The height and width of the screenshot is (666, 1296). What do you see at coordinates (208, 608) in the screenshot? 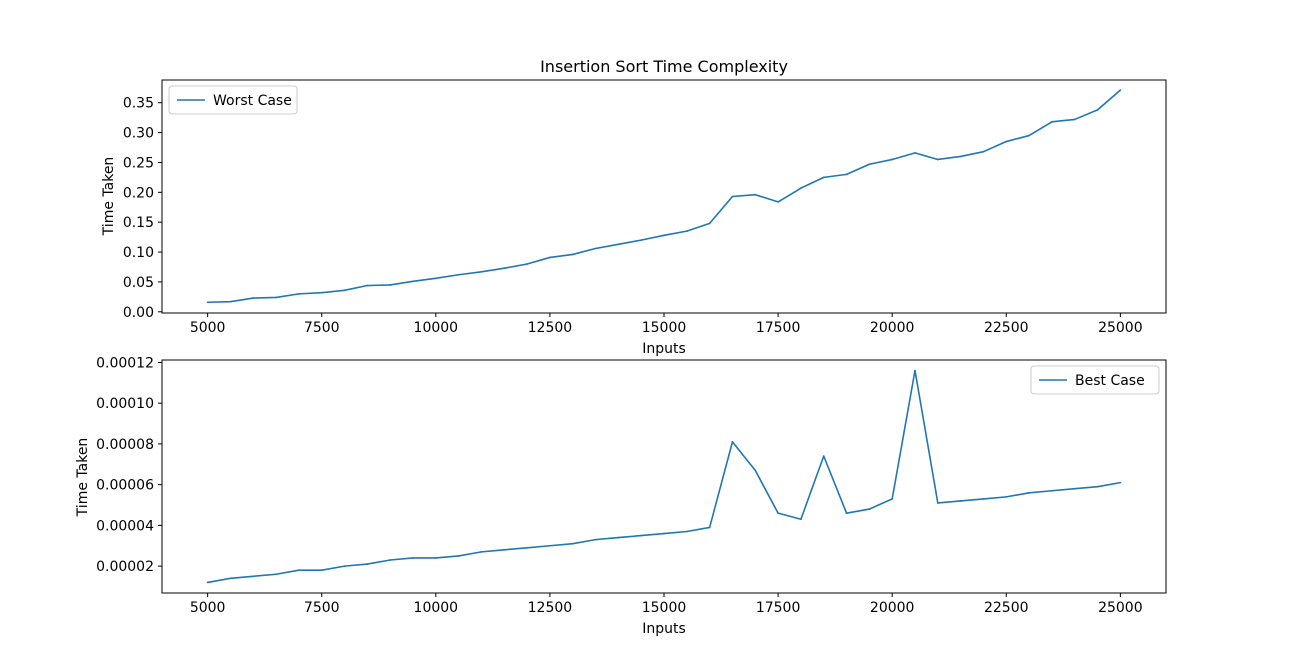
I see `x-tick-label: 5000` at bounding box center [208, 608].